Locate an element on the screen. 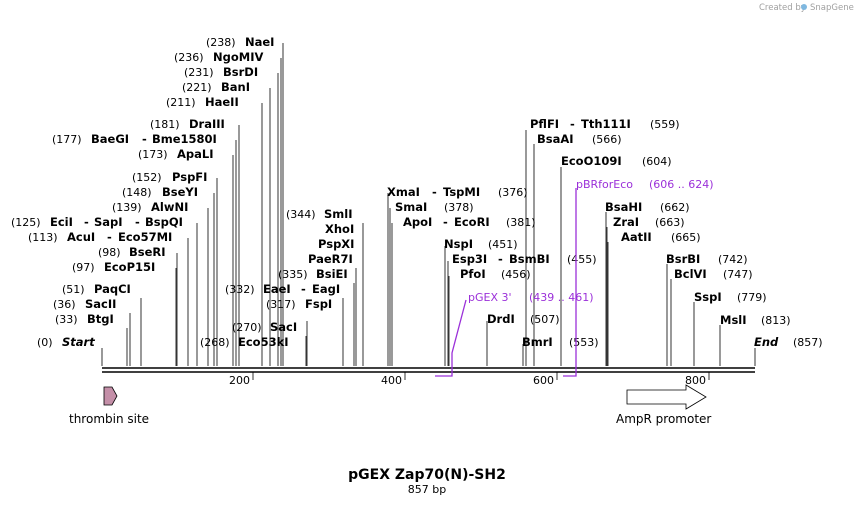 The width and height of the screenshot is (856, 505). site-position: (344) is located at coordinates (301, 214).